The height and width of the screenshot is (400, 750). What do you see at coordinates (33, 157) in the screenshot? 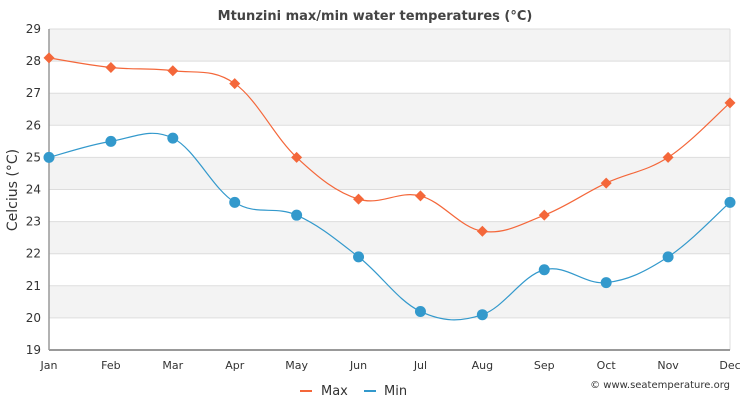
I see `y-tick-label: 25` at bounding box center [33, 157].